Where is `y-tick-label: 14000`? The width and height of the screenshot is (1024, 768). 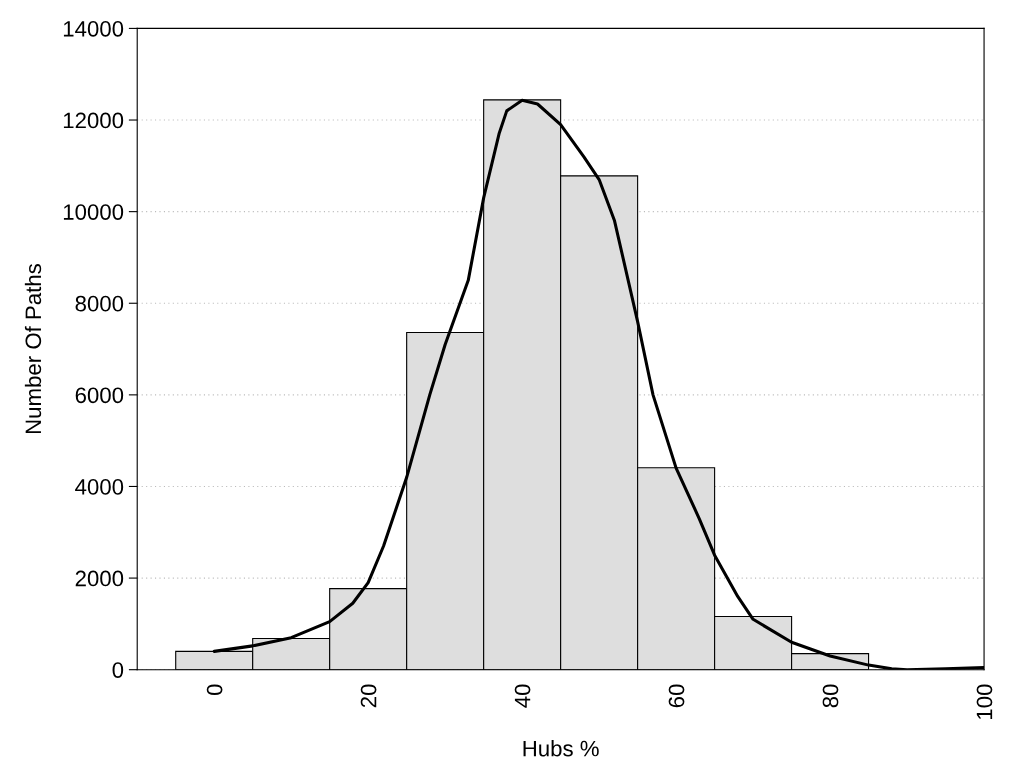
y-tick-label: 14000 is located at coordinates (93, 28).